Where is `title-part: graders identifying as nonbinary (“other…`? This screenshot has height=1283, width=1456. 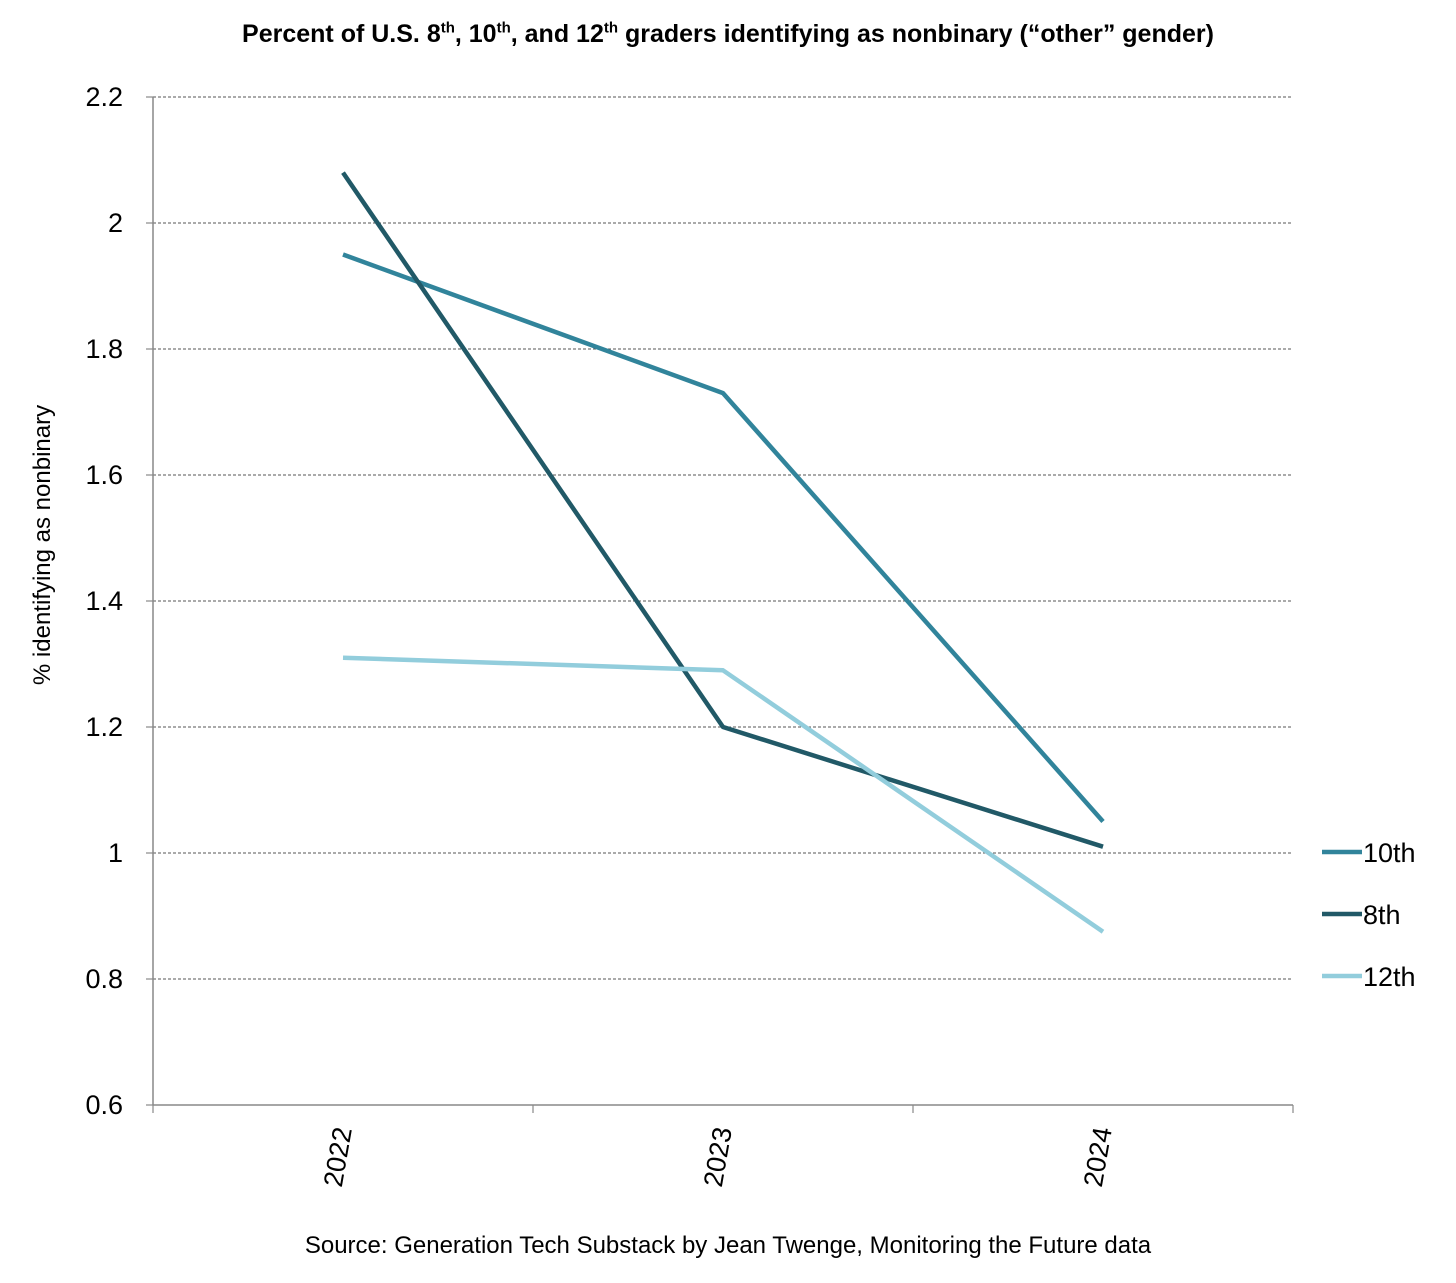
title-part: graders identifying as nonbinary (“other… is located at coordinates (916, 34).